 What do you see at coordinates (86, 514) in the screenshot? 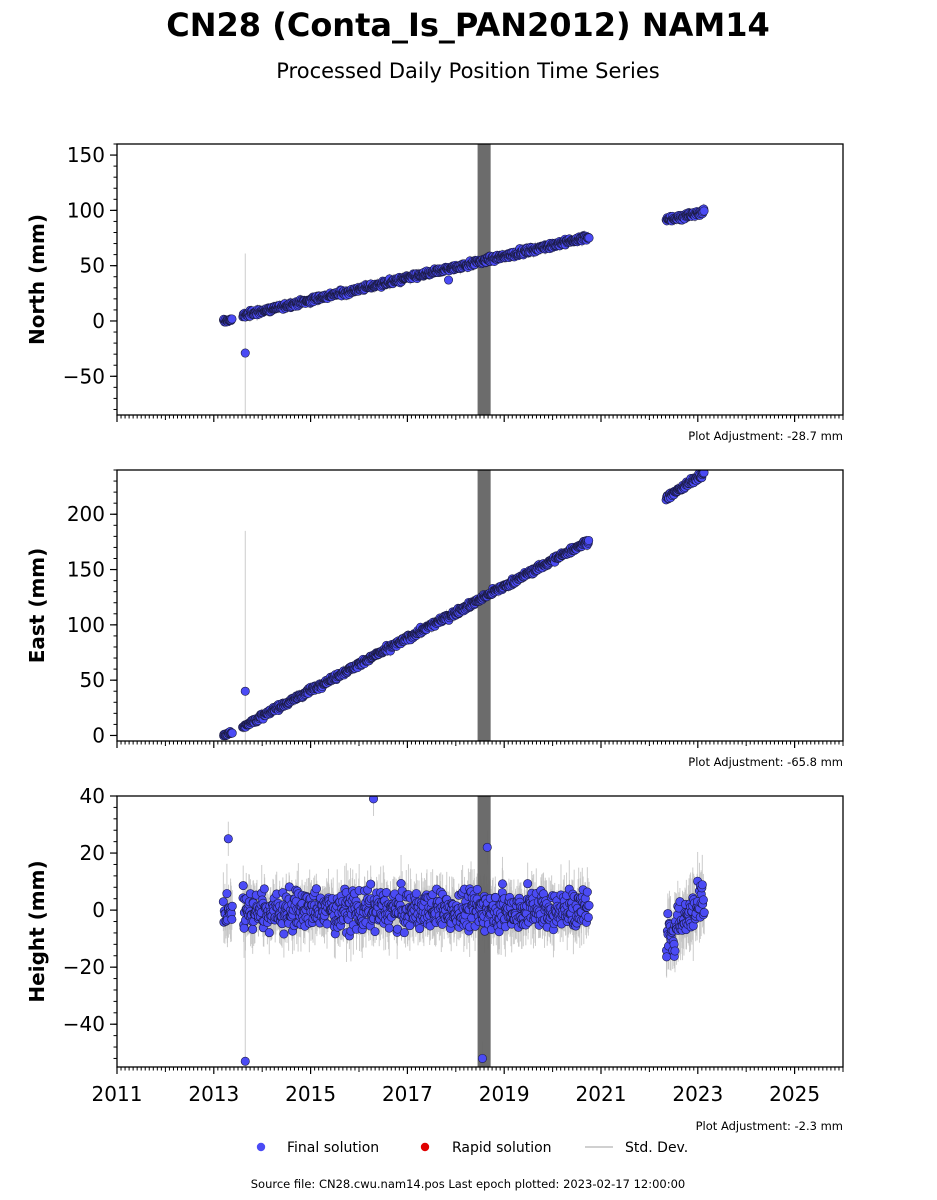
I see `y-tick-label: 200` at bounding box center [86, 514].